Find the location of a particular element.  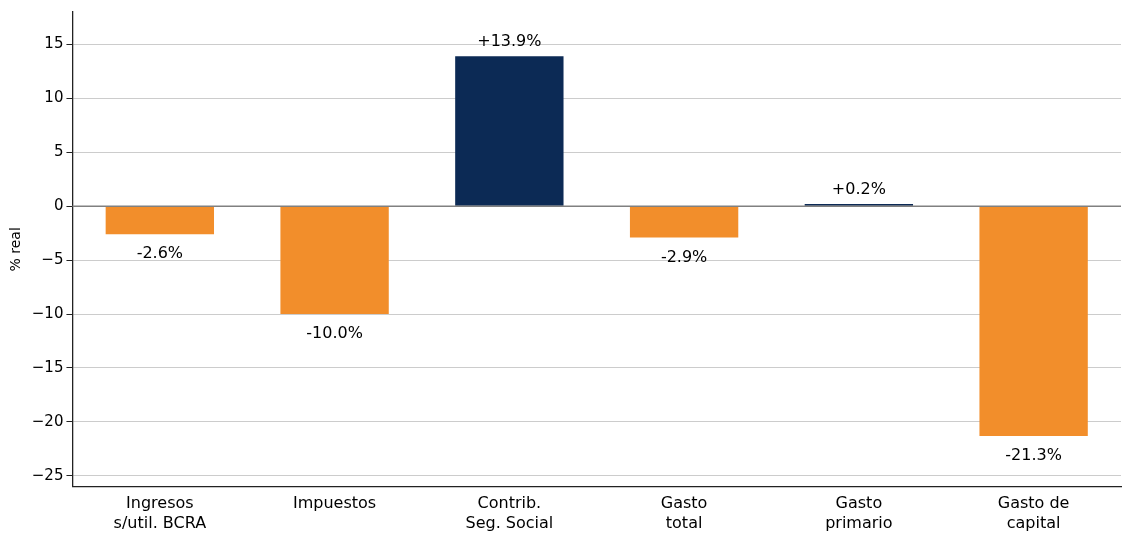

y-tick-label: 10 is located at coordinates (54, 97).